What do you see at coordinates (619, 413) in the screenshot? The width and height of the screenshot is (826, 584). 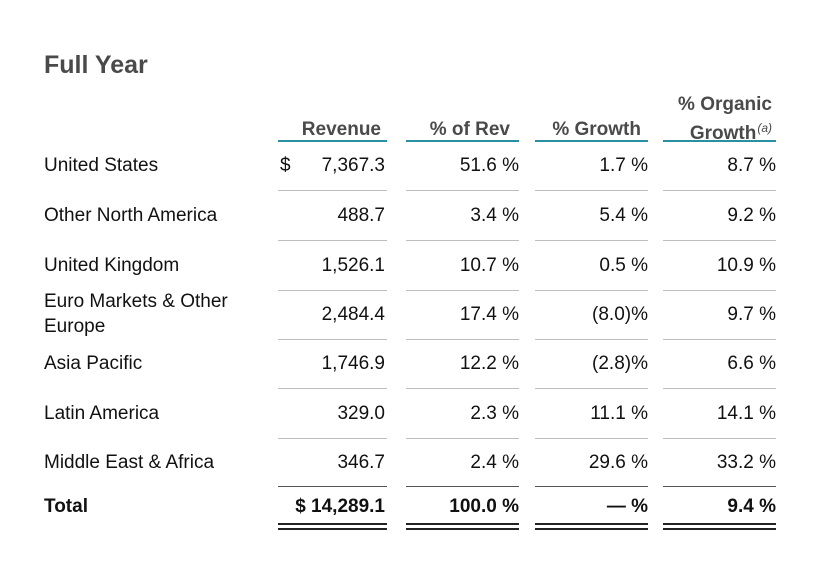 I see `cell-pct-growth: 11.1 %` at bounding box center [619, 413].